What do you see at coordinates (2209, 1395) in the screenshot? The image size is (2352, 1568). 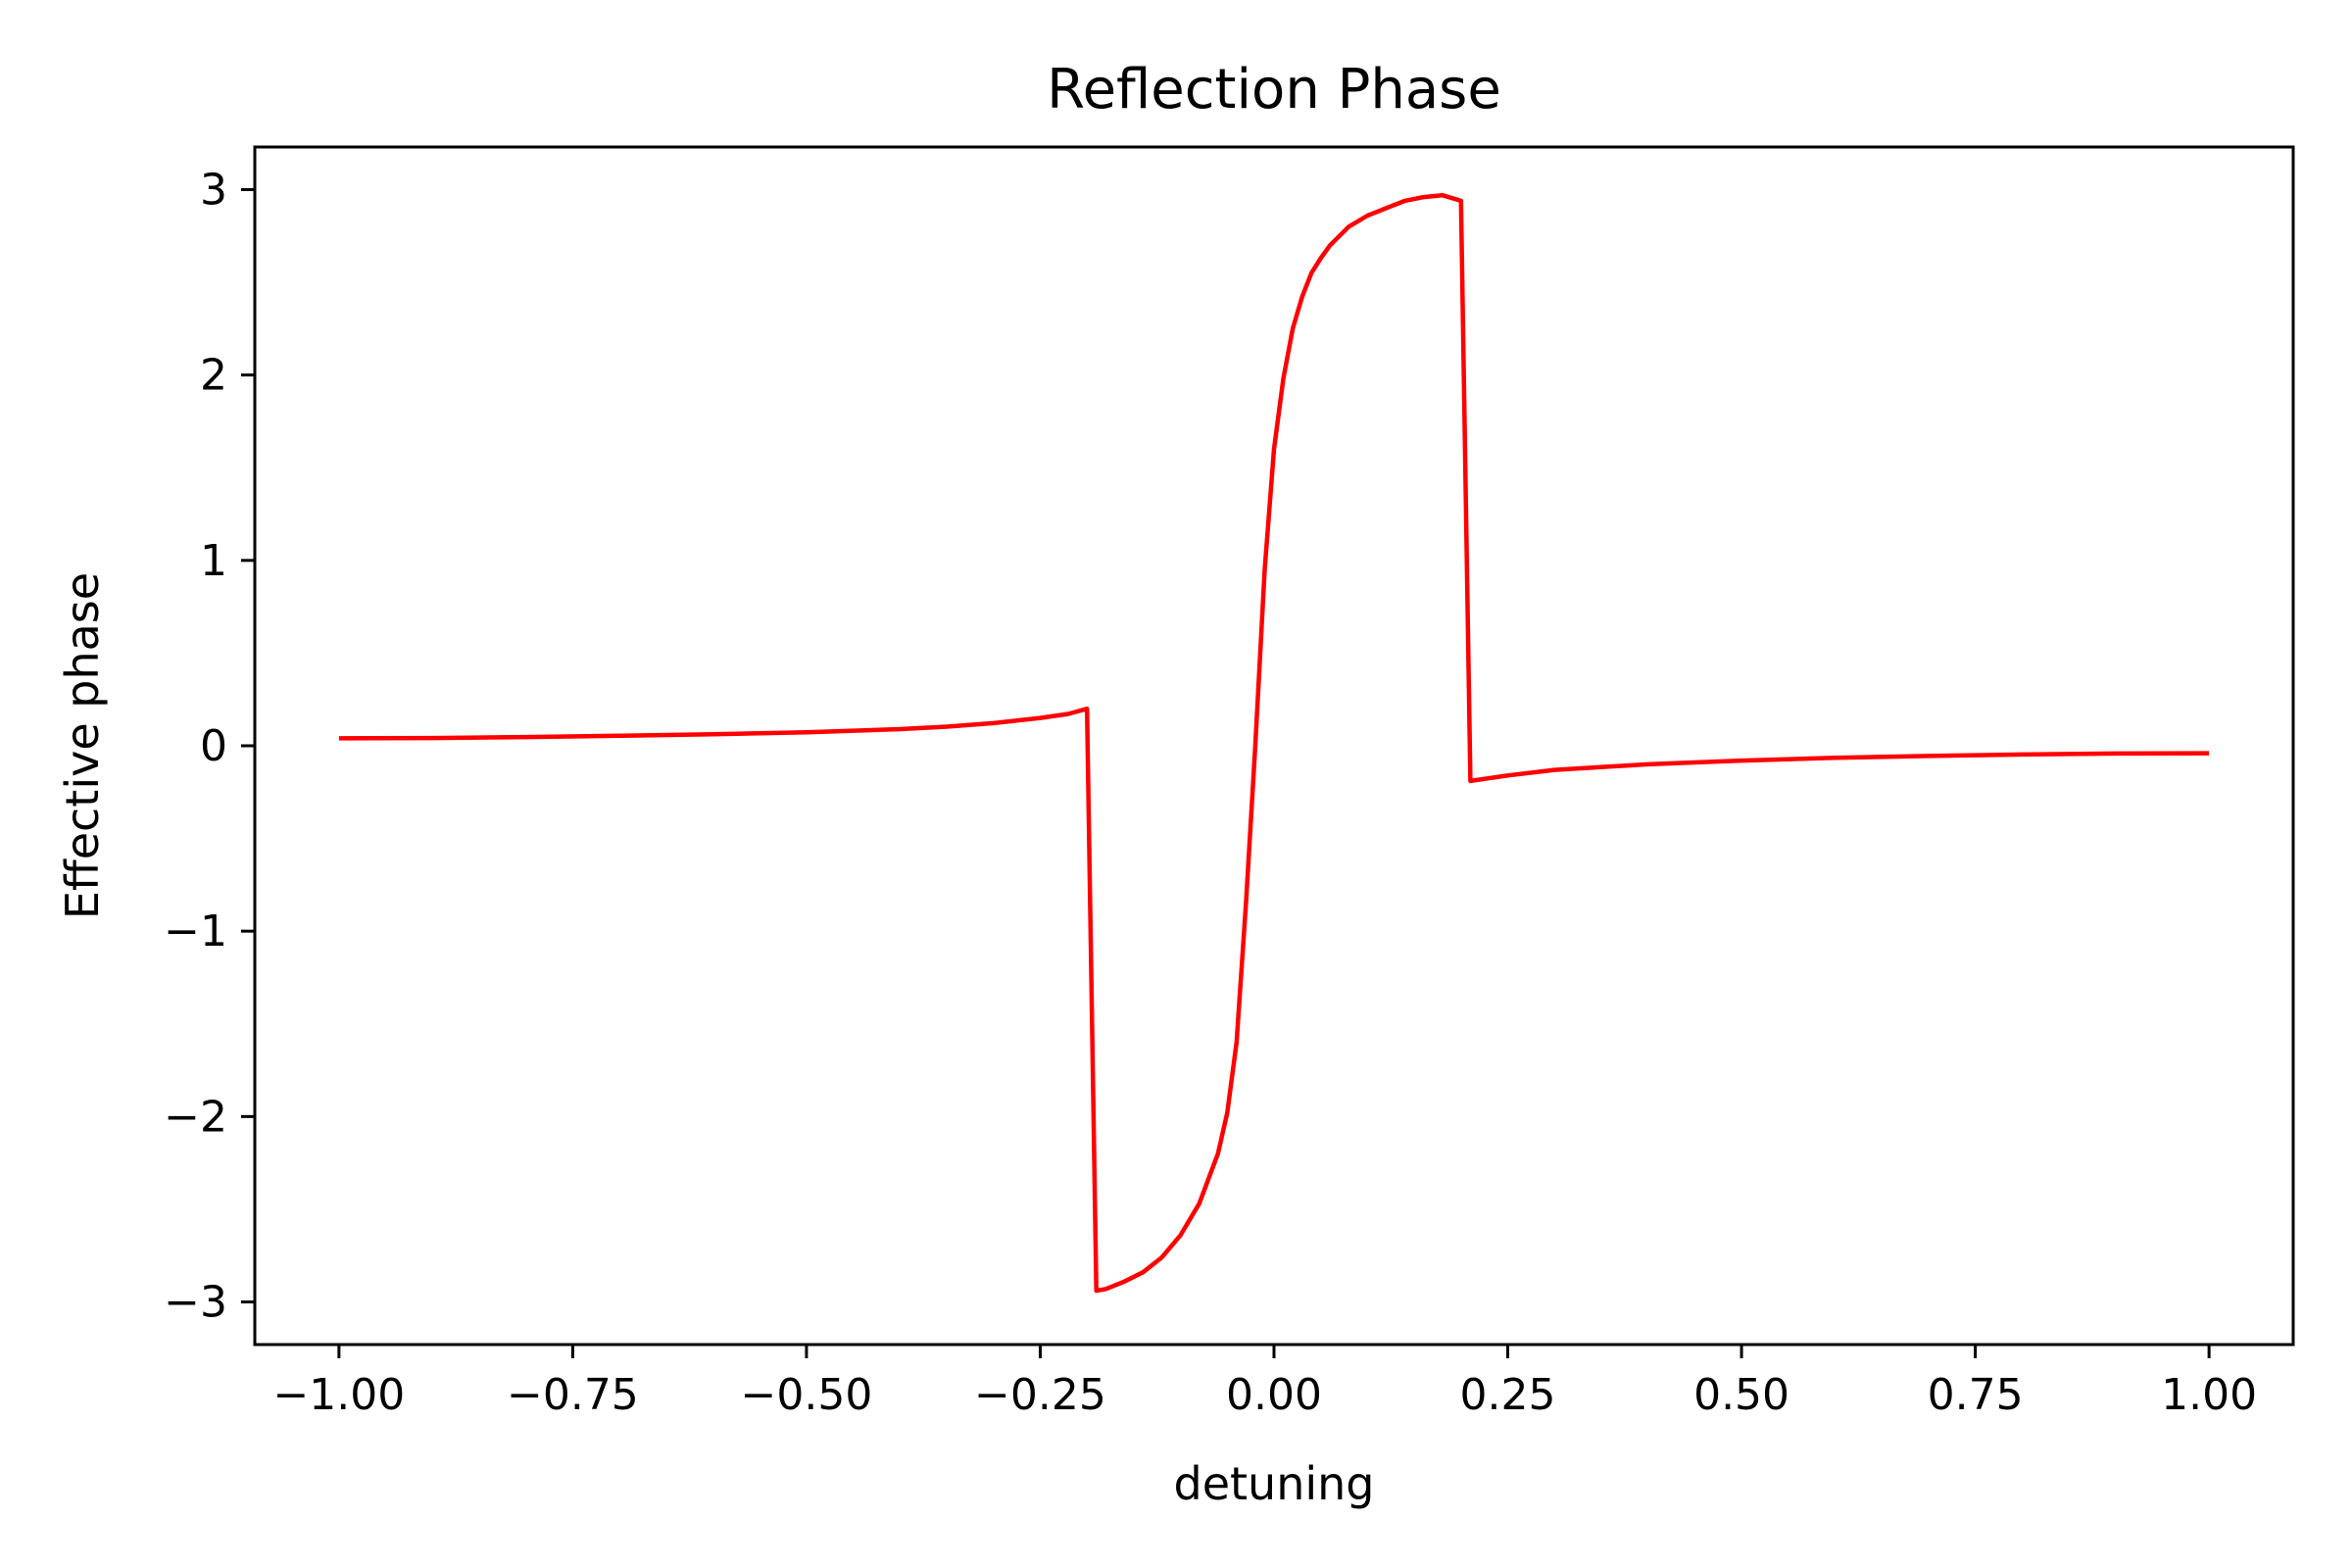 I see `x-tick-label: 1.00` at bounding box center [2209, 1395].